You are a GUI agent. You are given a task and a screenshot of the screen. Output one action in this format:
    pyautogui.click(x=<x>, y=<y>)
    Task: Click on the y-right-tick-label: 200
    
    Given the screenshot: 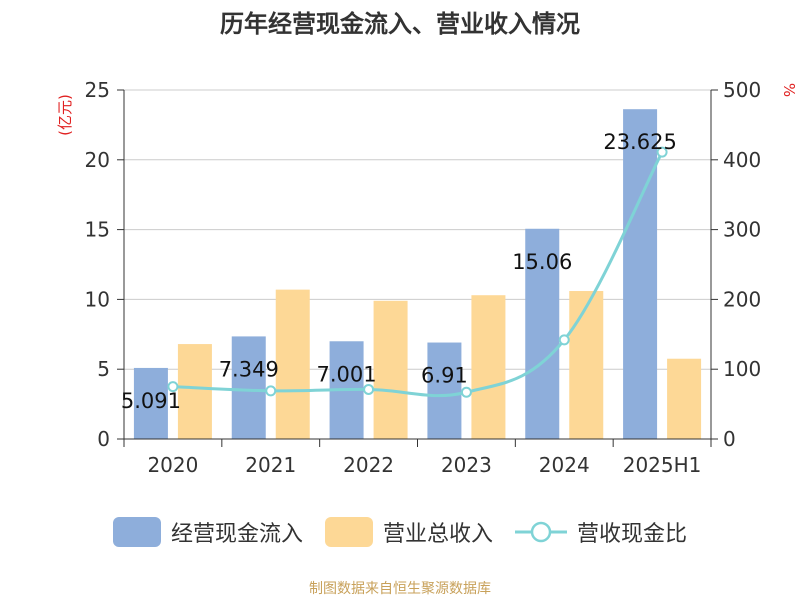 What is the action you would take?
    pyautogui.click(x=742, y=299)
    